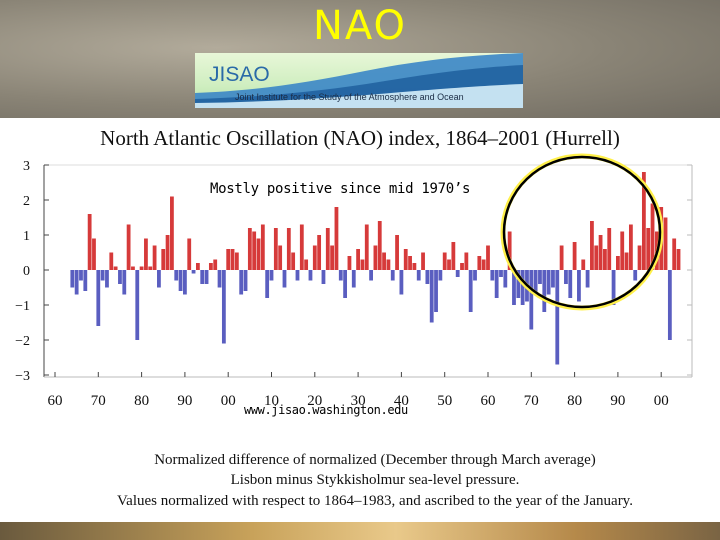 Image resolution: width=720 pixels, height=540 pixels. Describe the element at coordinates (22, 376) in the screenshot. I see `y-tick-label: −3` at that location.